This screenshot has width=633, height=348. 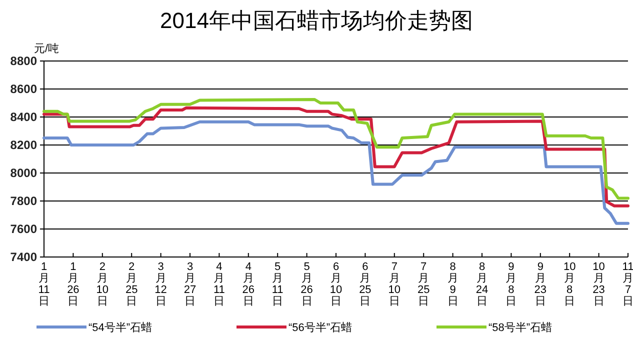 What do you see at coordinates (131, 284) in the screenshot?
I see `x-tick-label: 2月25日` at bounding box center [131, 284].